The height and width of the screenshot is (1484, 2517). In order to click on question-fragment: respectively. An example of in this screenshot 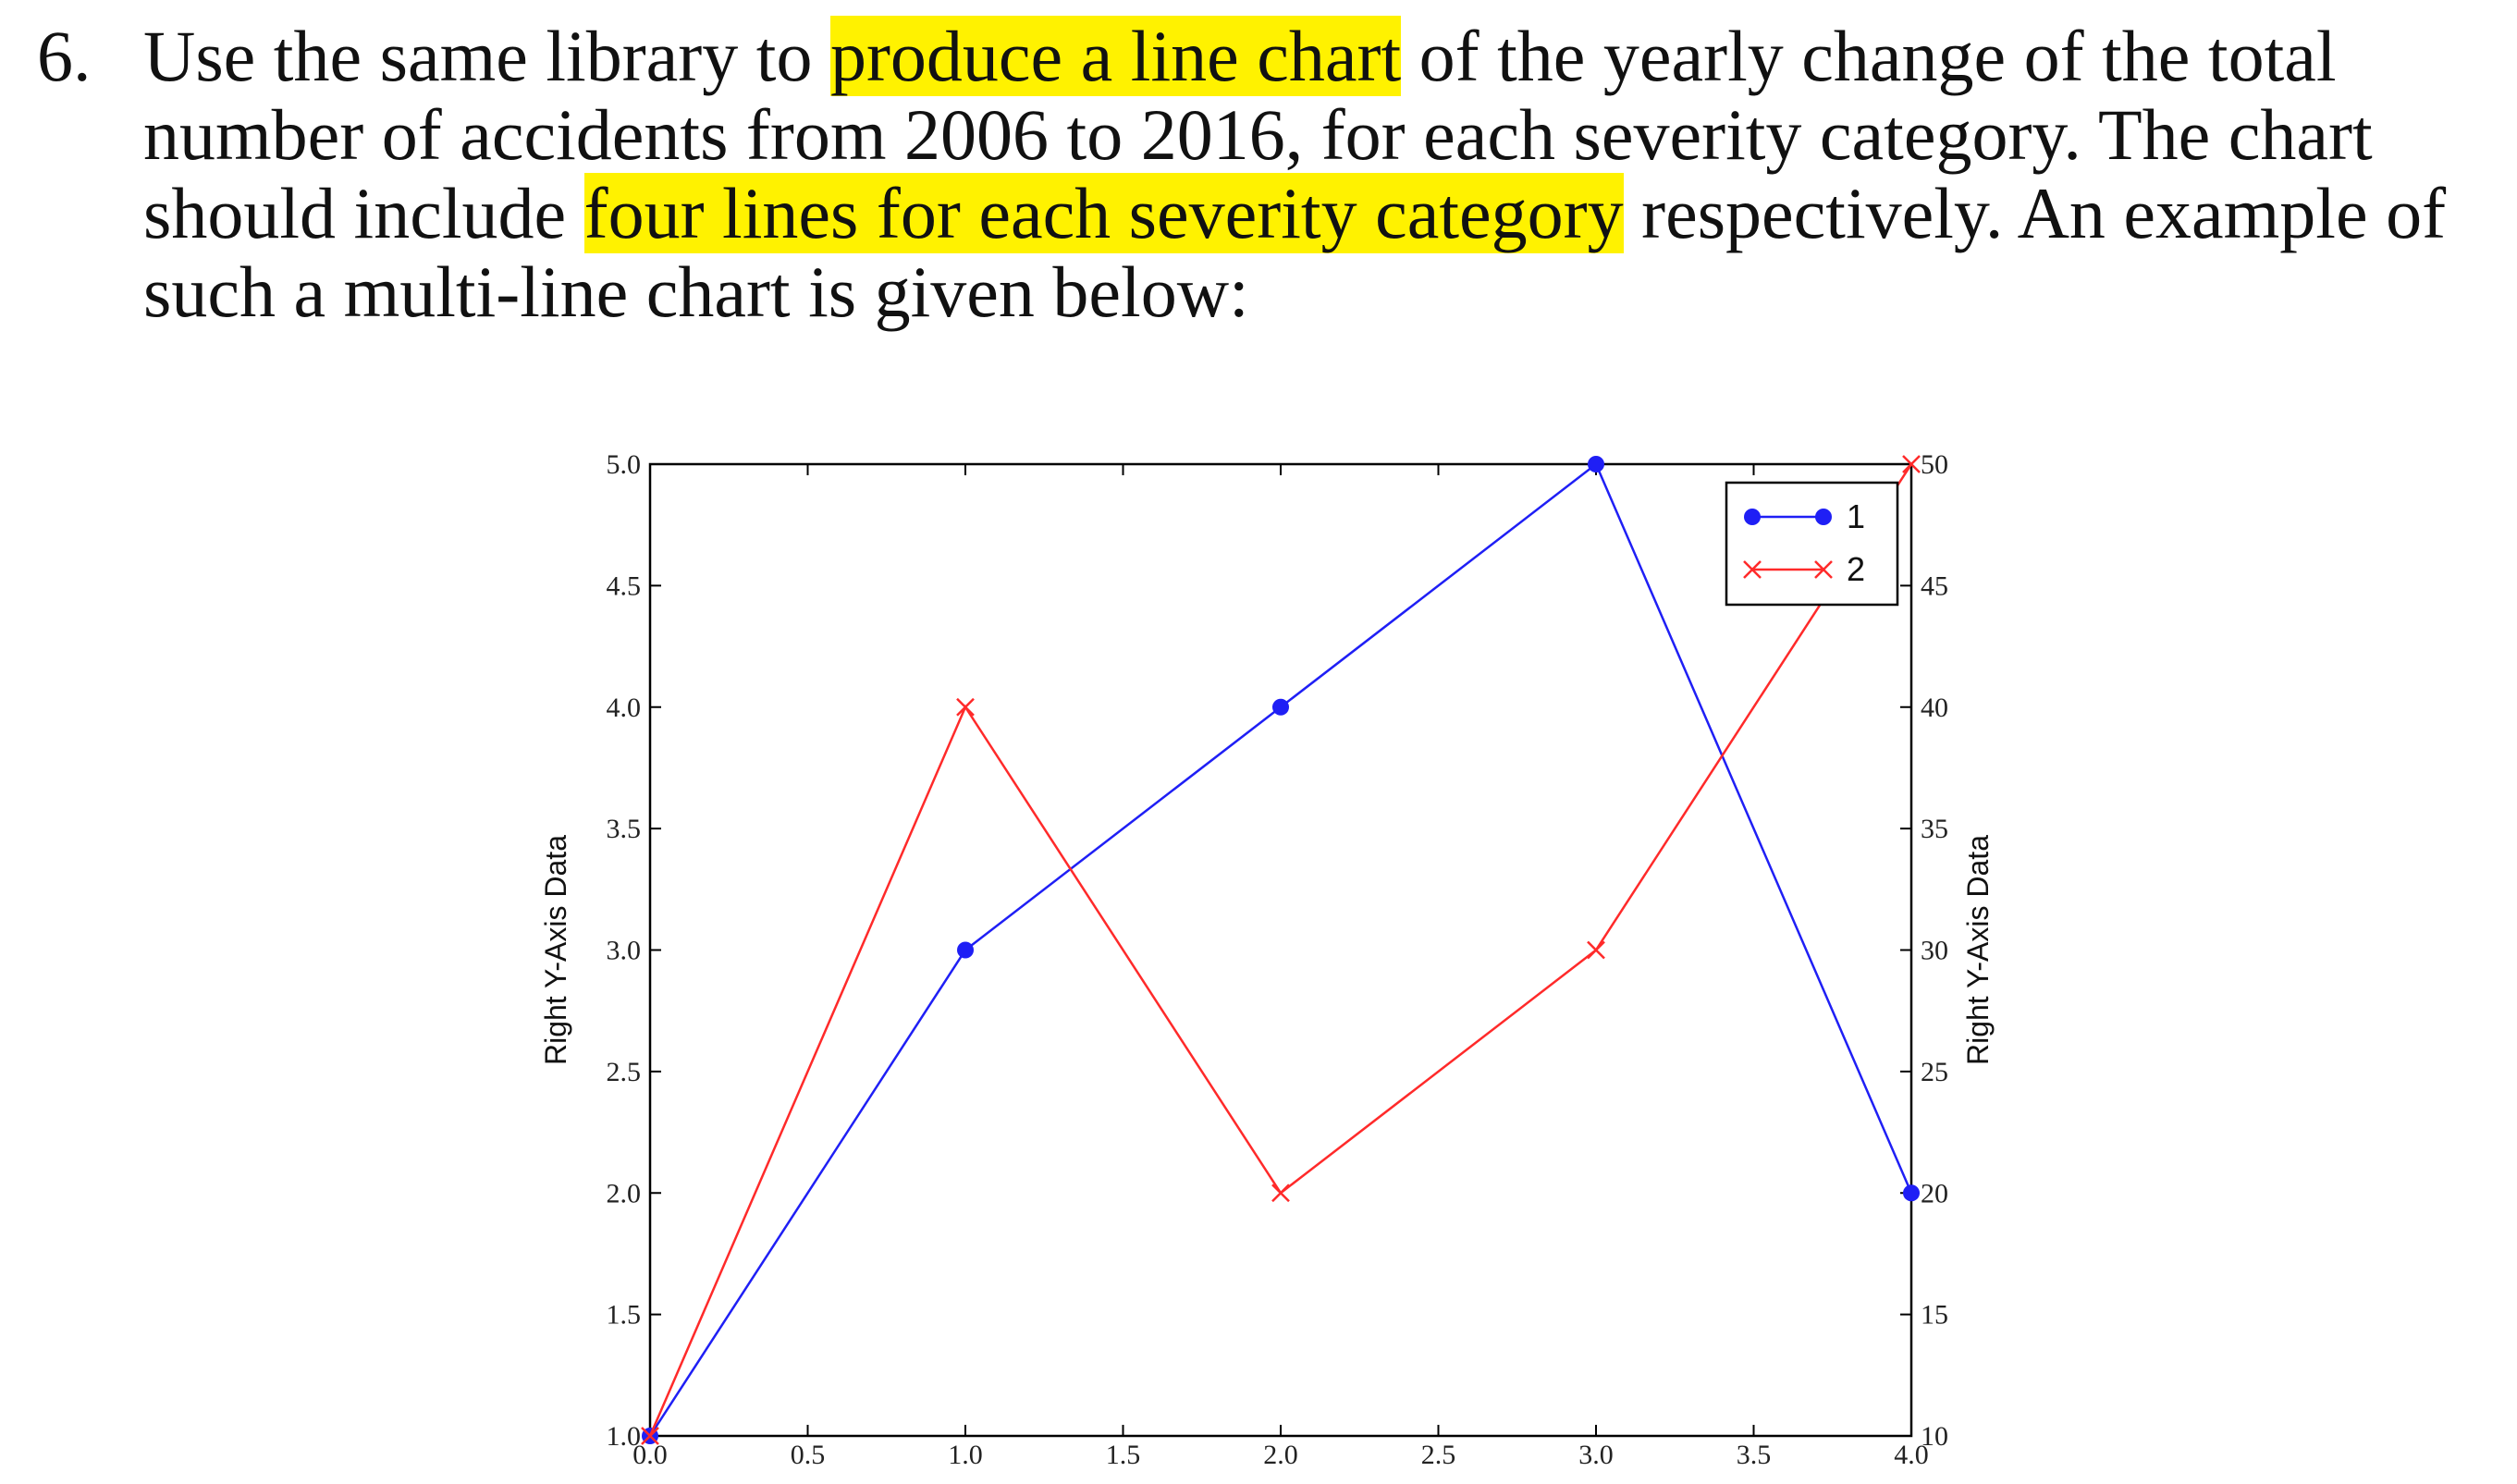, I will do `click(2035, 213)`.